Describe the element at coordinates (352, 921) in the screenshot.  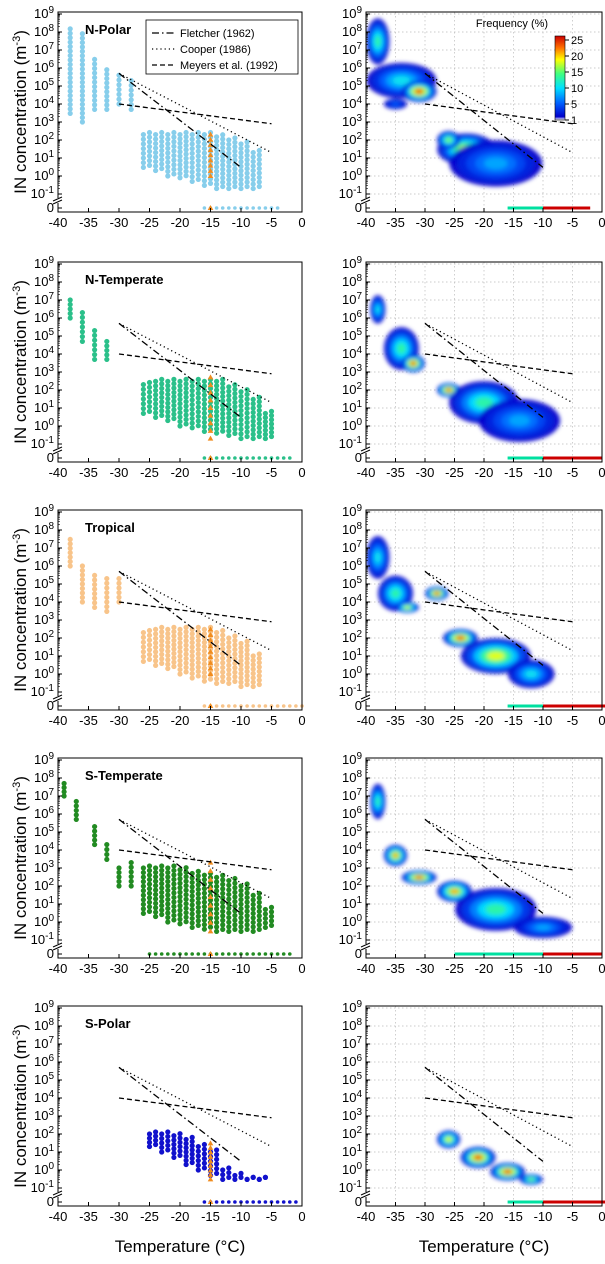
I see `y-tick-label: 10⁰` at that location.